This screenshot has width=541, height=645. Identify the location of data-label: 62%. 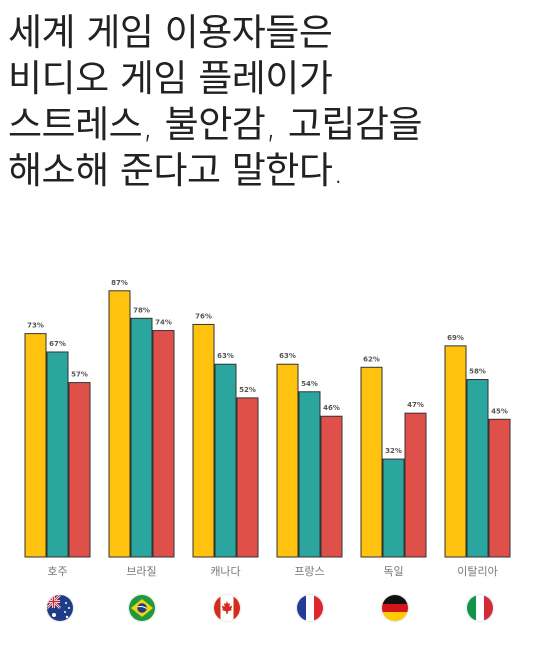
(371, 359).